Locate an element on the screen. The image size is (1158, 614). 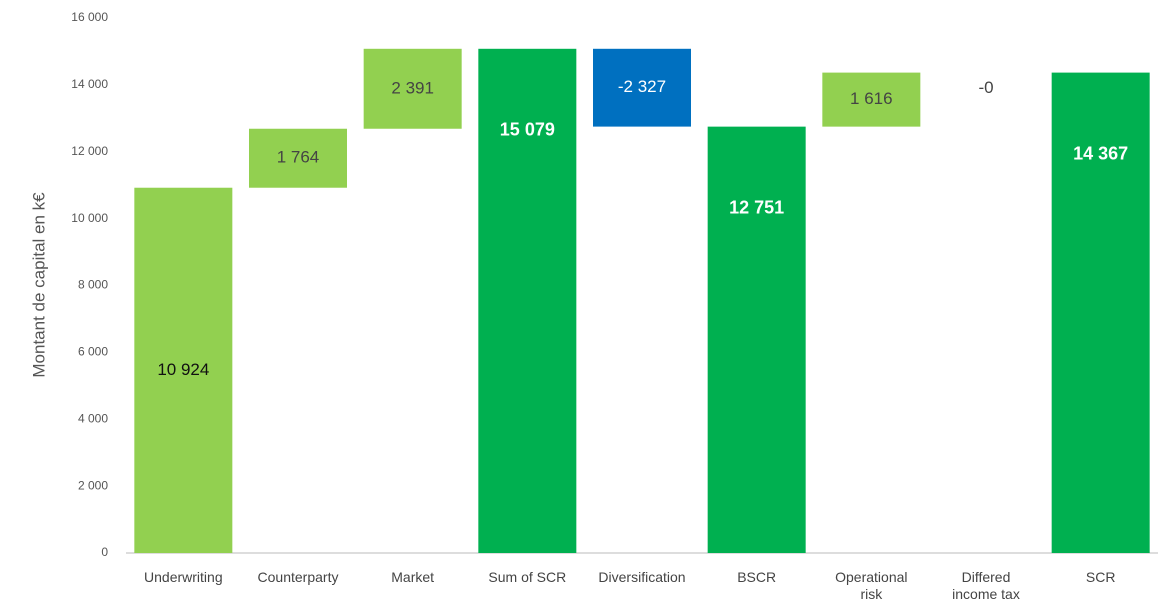
y-tick-label: 4 000 is located at coordinates (93, 418).